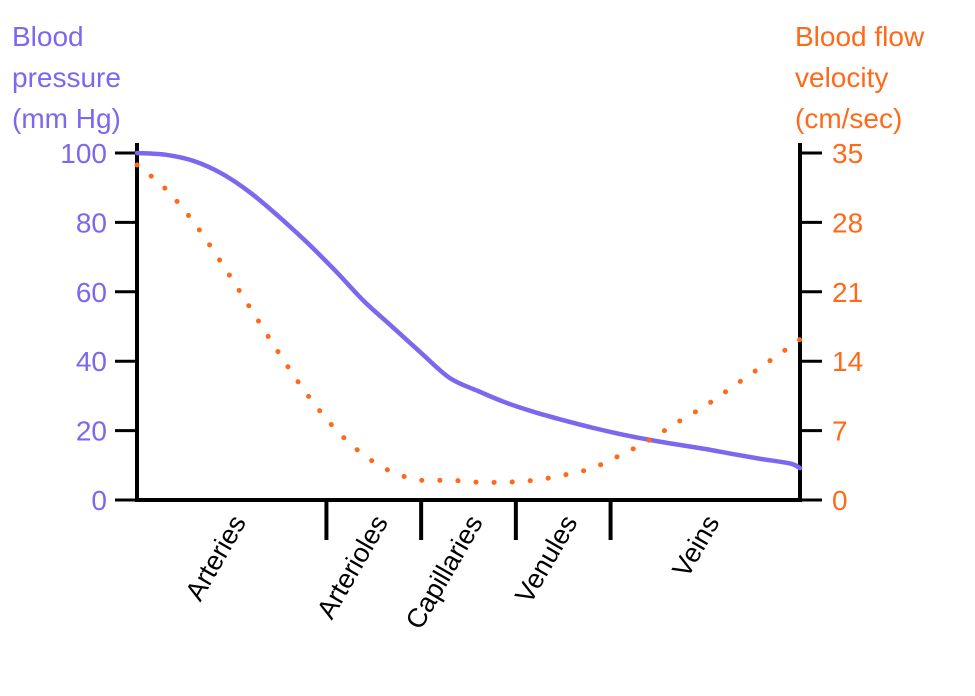  What do you see at coordinates (847, 361) in the screenshot?
I see `right-tick-label: 14` at bounding box center [847, 361].